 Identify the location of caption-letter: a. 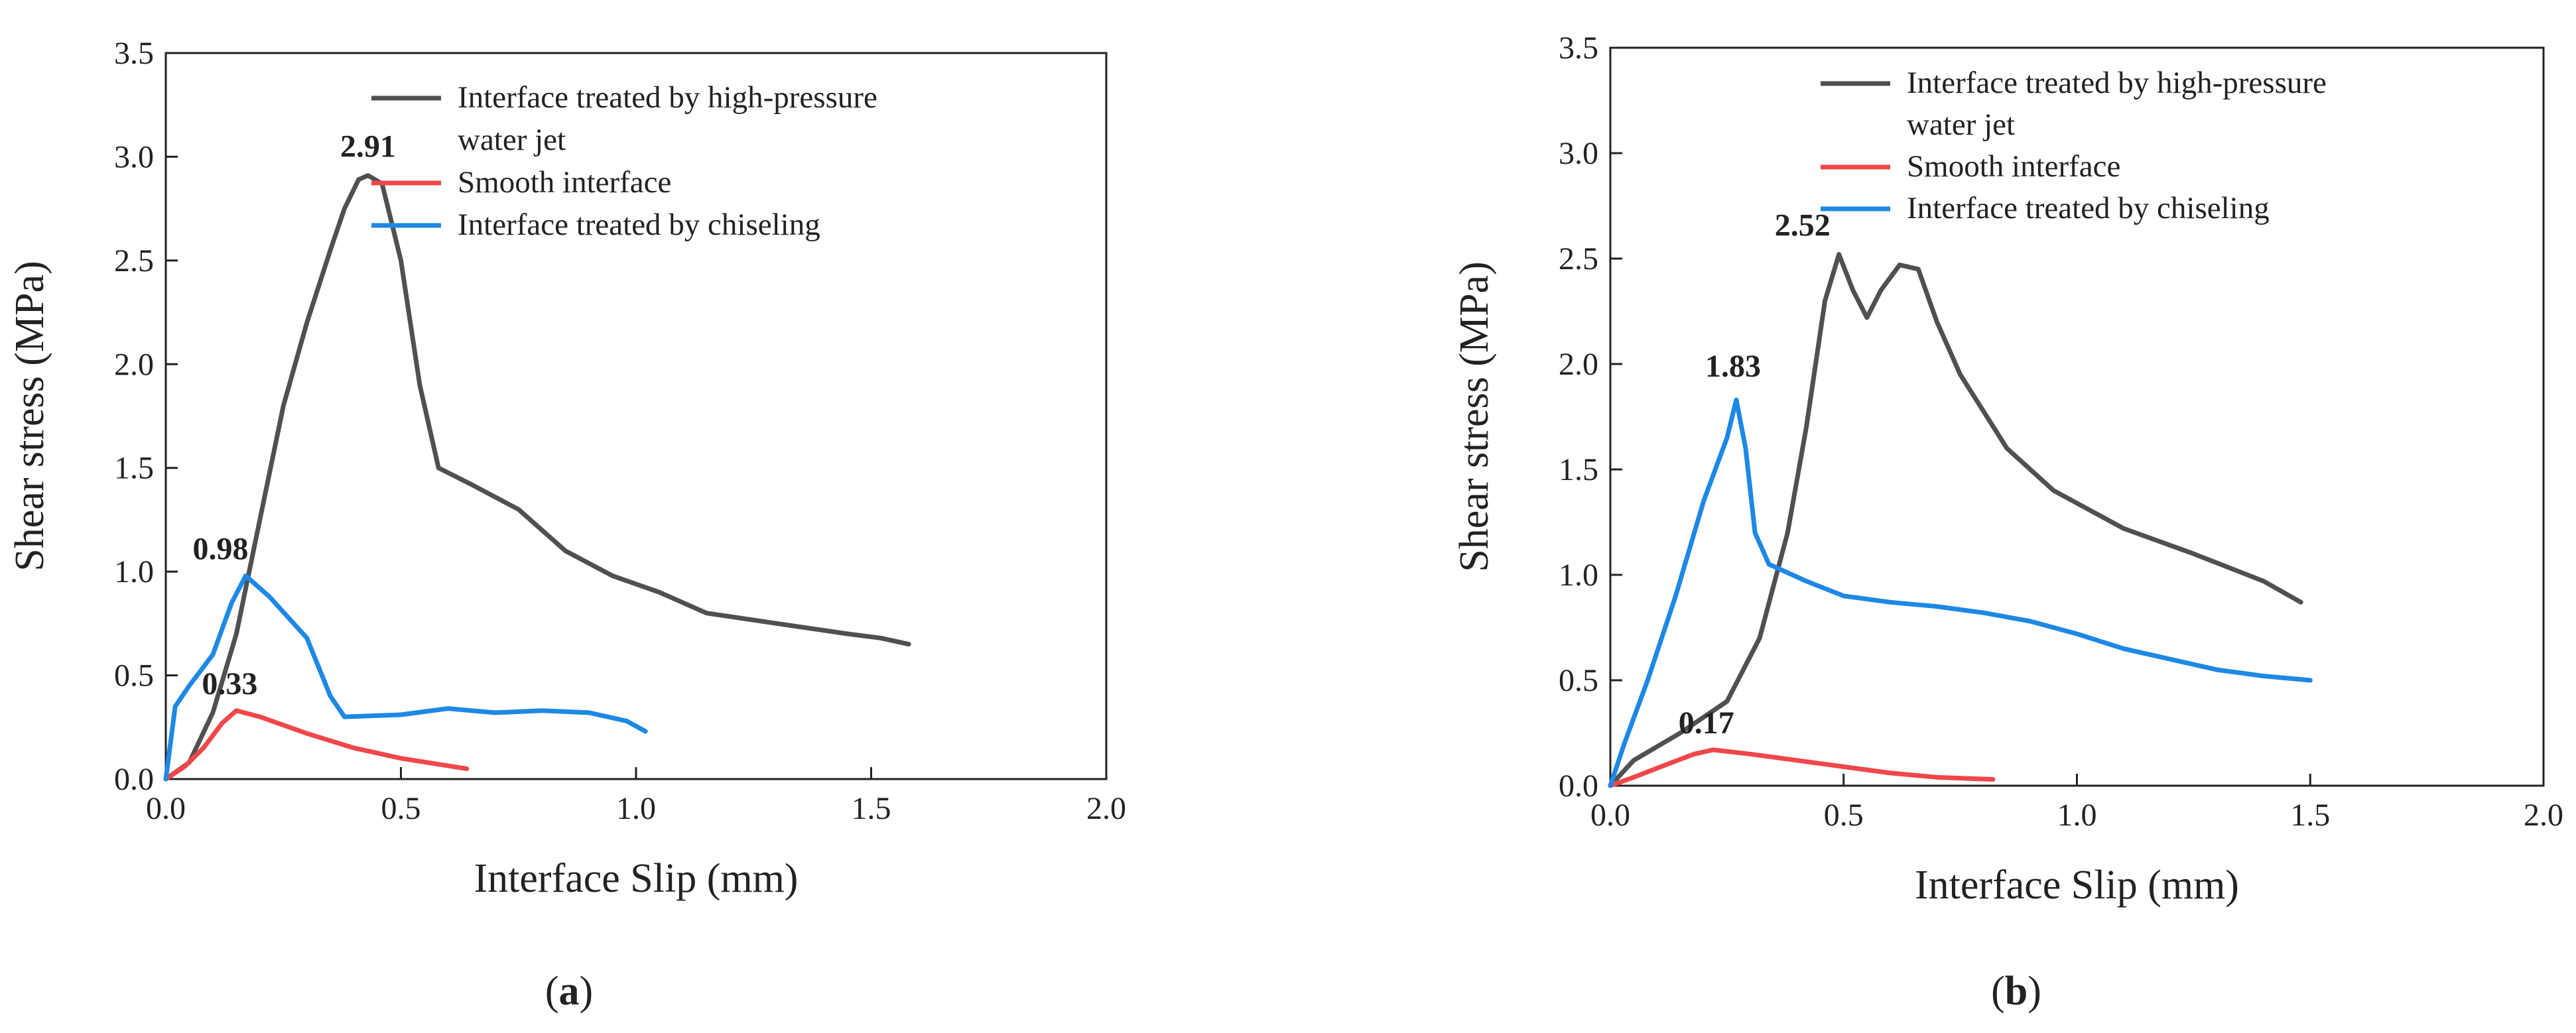
(570, 991).